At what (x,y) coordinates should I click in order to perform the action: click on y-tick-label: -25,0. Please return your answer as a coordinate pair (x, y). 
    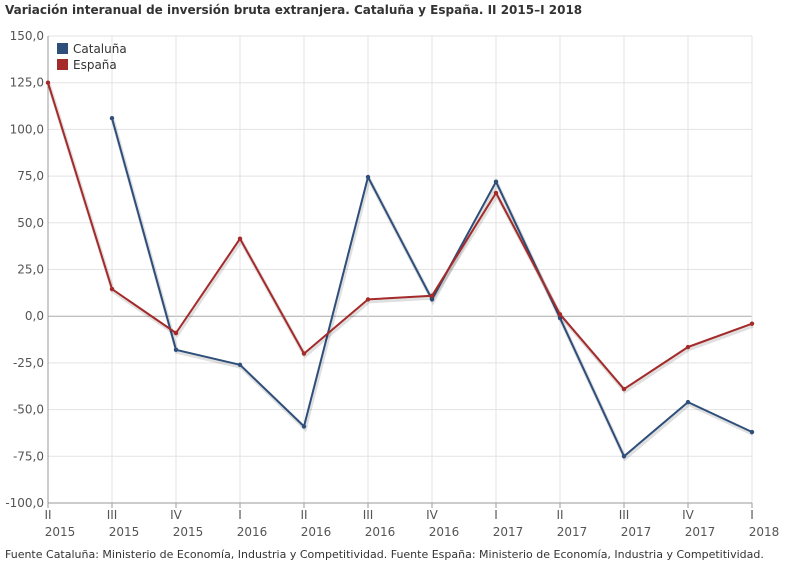
    Looking at the image, I should click on (28, 363).